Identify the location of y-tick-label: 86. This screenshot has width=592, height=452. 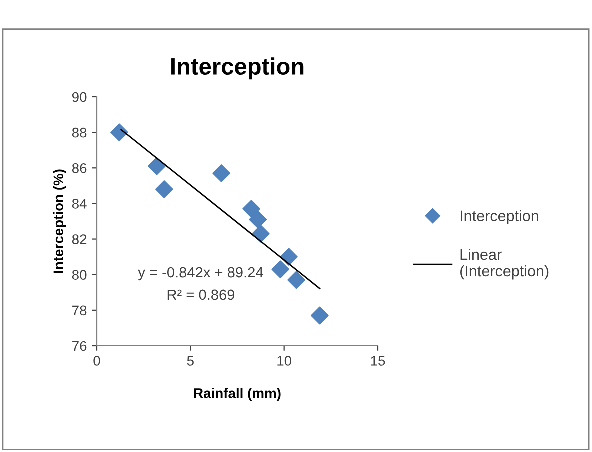
(79, 168).